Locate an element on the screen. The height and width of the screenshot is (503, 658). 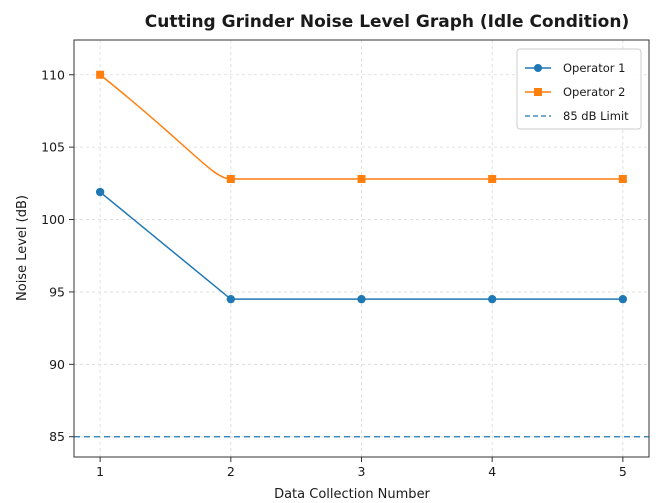
y-axis-label: Noise Level (dB) is located at coordinates (22, 248).